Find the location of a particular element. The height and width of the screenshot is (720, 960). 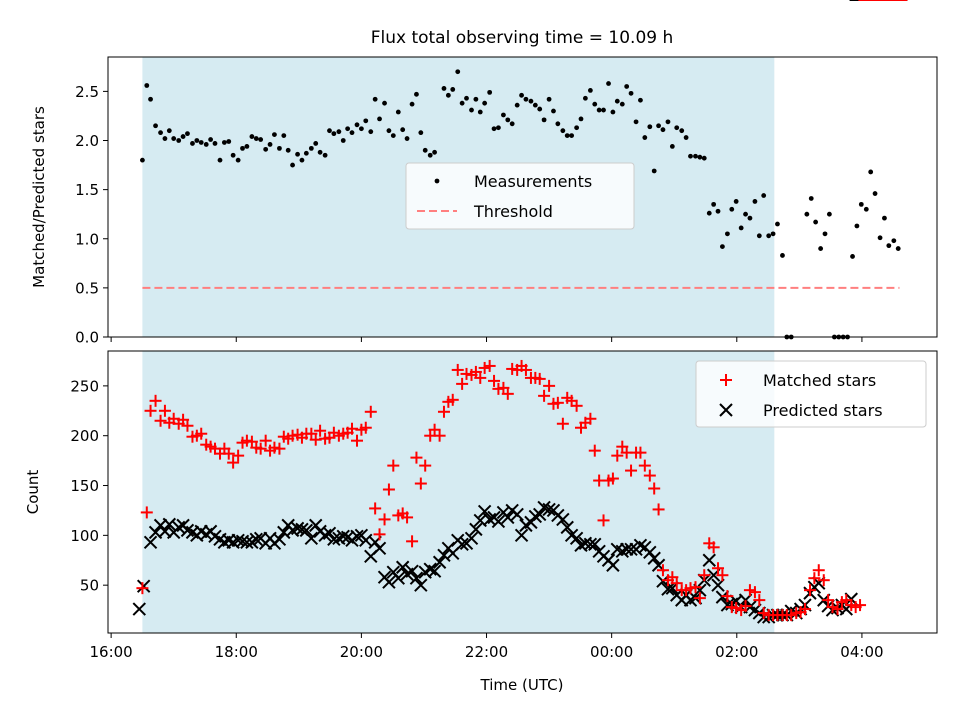

legend-measurements-marker is located at coordinates (437, 181).